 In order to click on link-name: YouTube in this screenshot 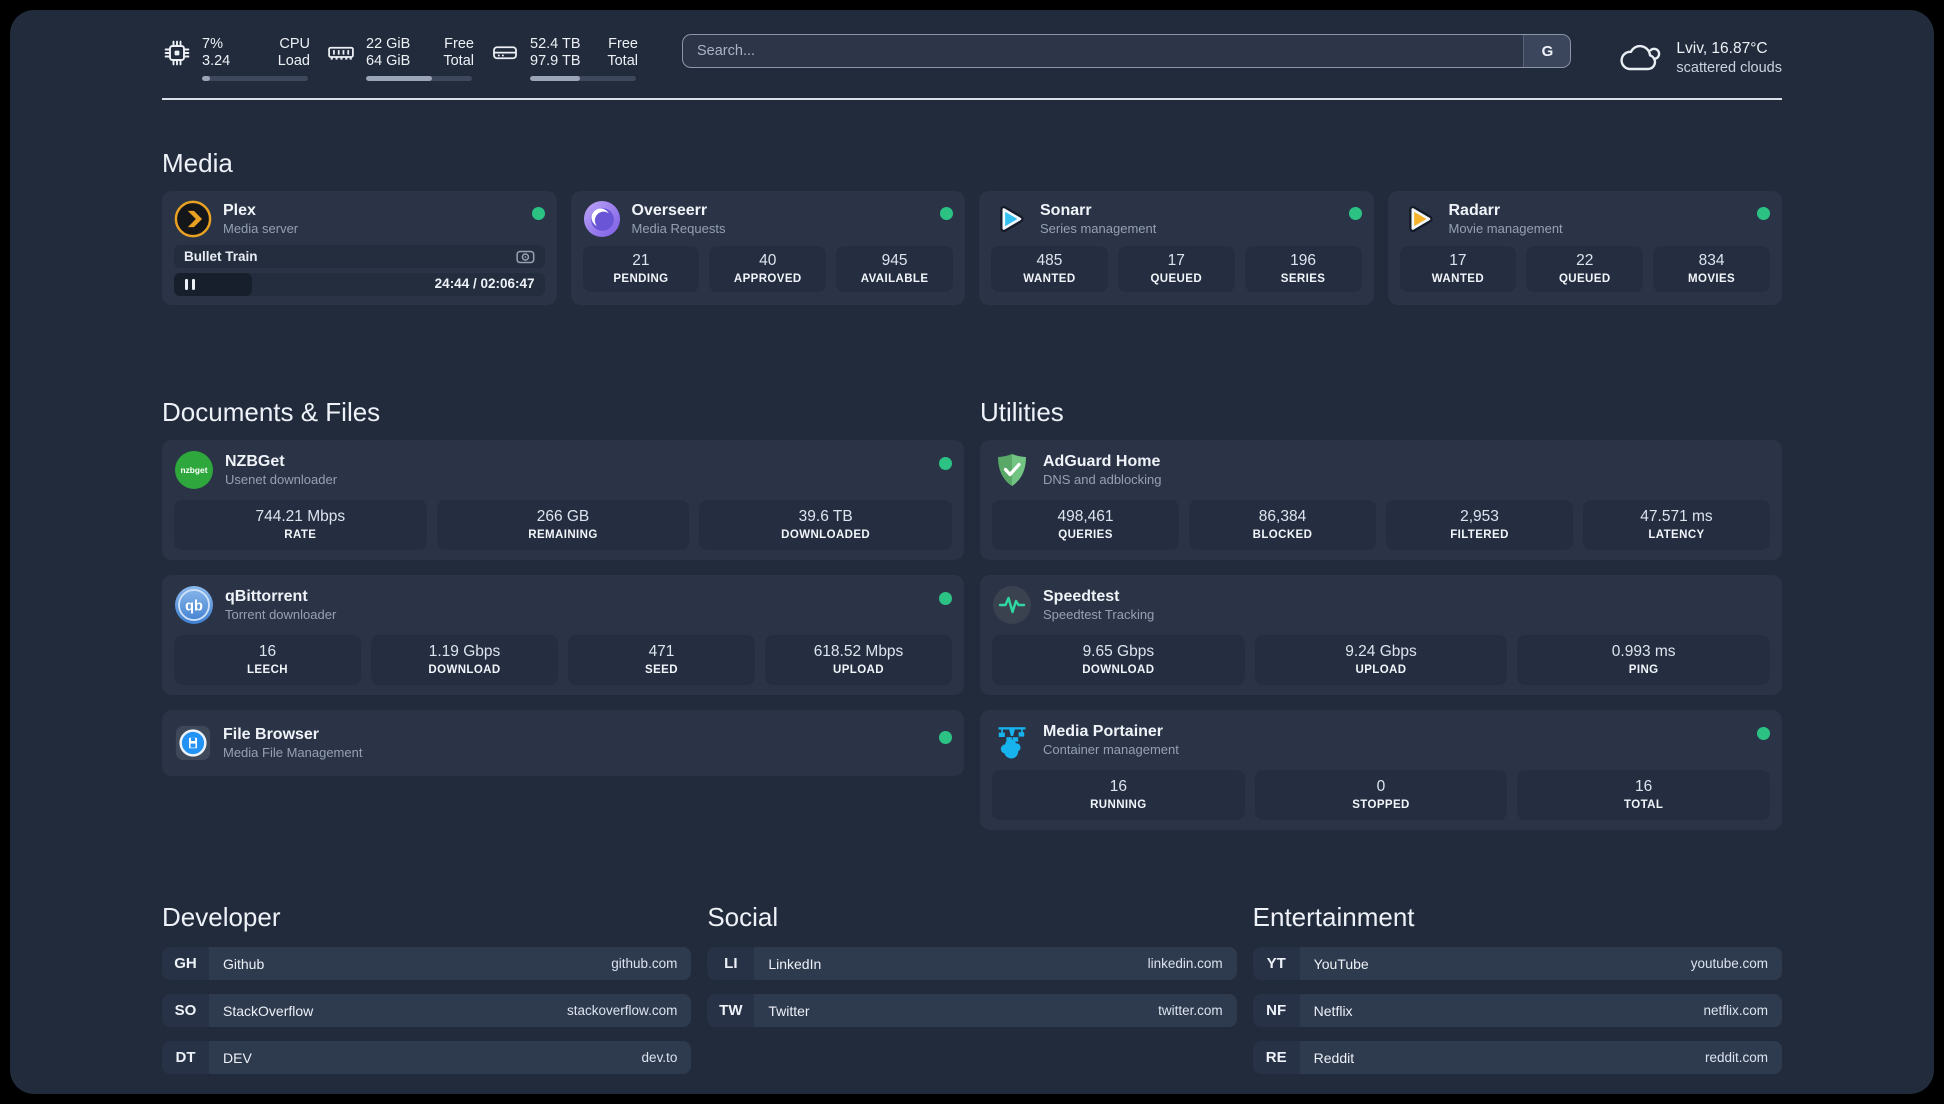, I will do `click(1341, 963)`.